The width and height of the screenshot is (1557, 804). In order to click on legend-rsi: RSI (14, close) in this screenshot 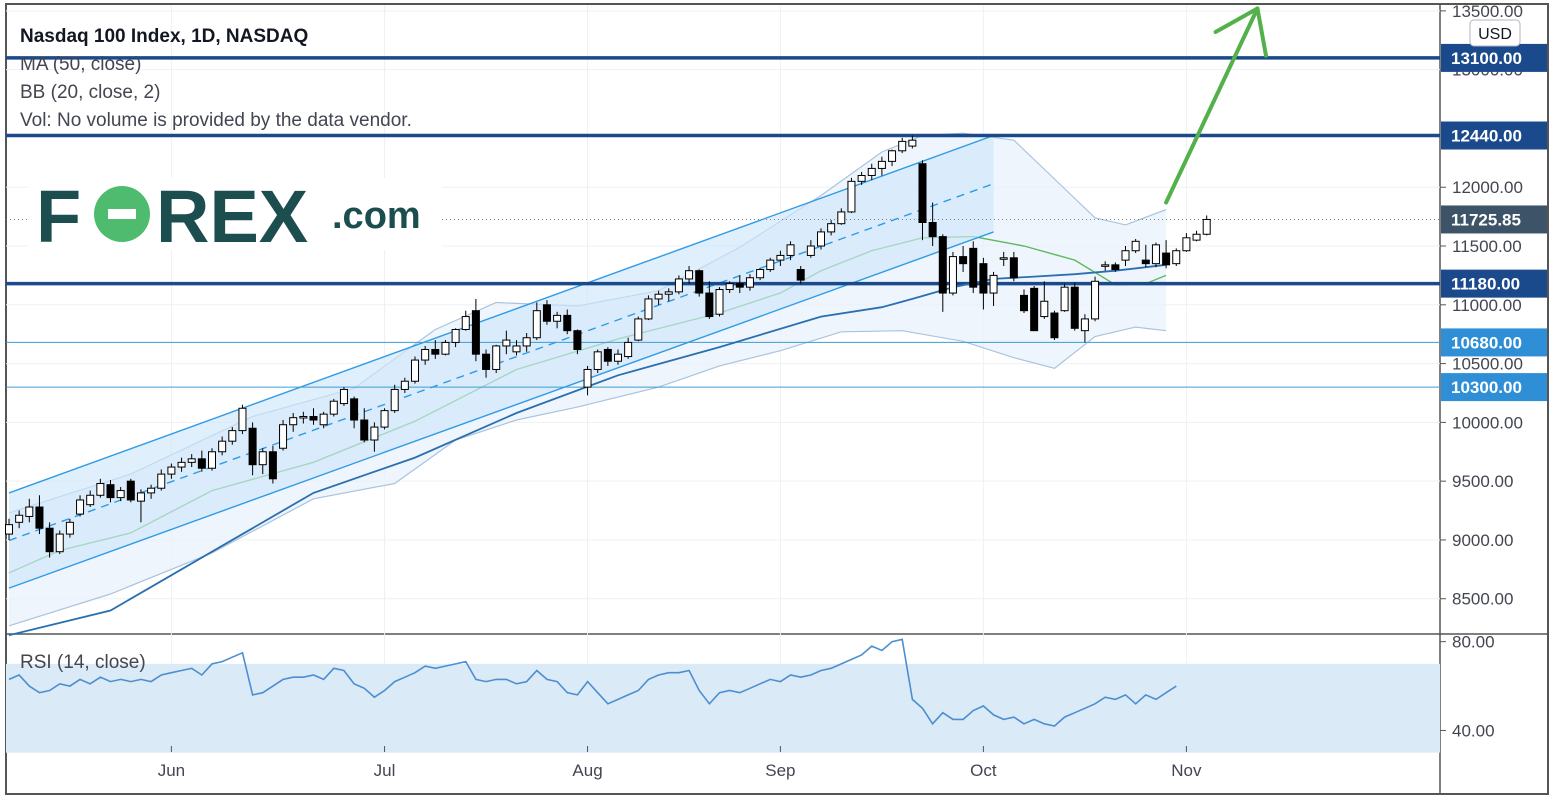, I will do `click(83, 662)`.